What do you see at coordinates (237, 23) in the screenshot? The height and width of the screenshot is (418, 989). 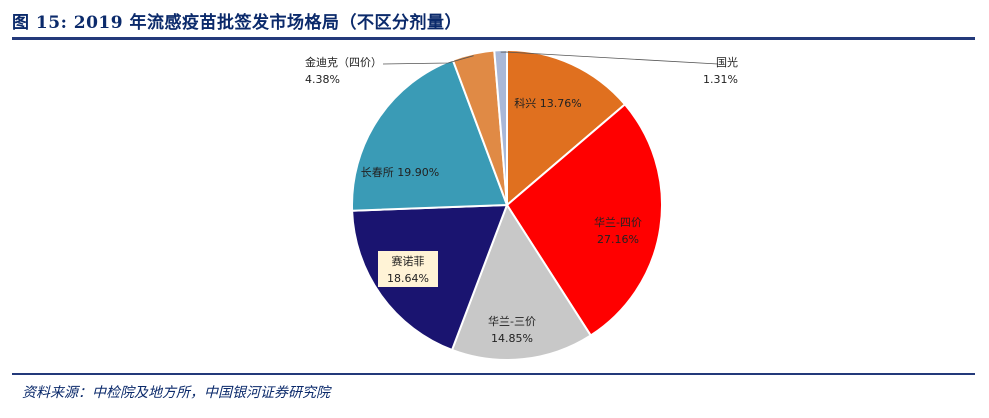 I see `chart-title: 图 15: 2019 年流感疫苗批签发市场格局（不区分剂量）` at bounding box center [237, 23].